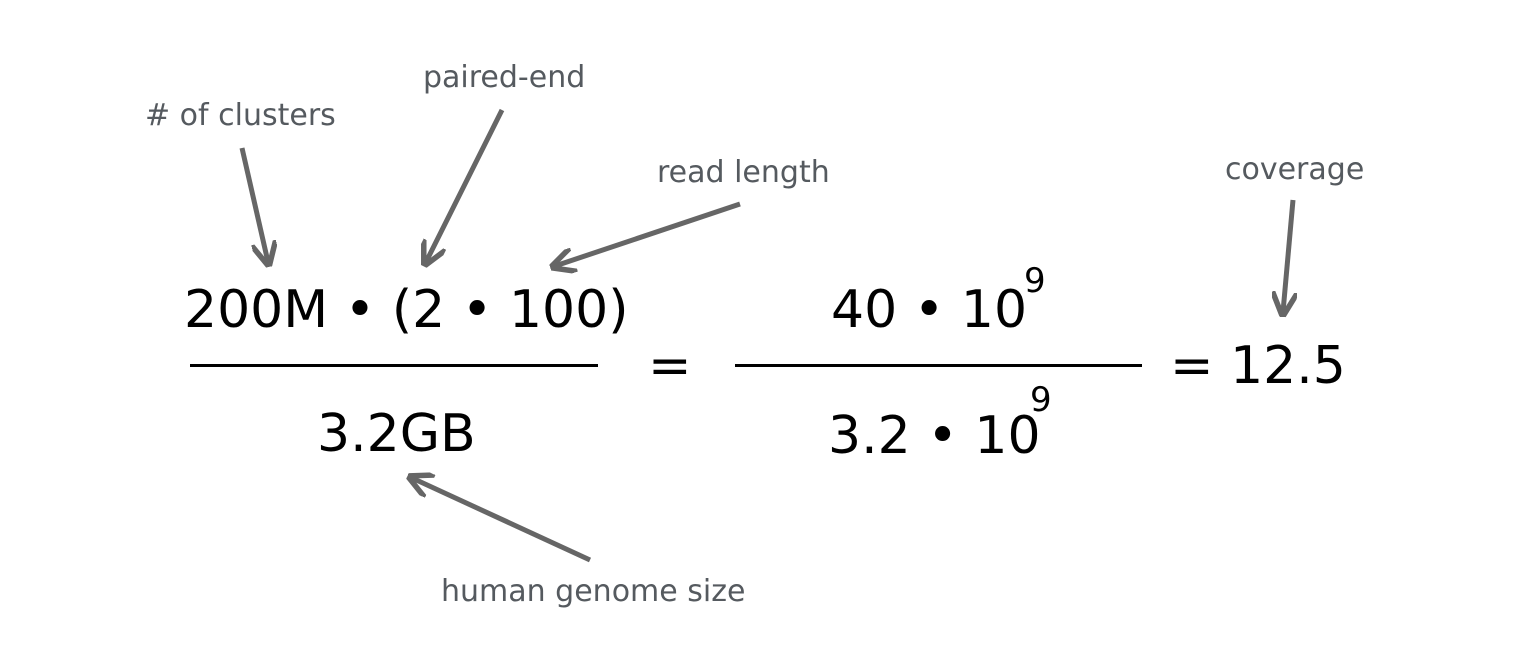  I want to click on denominator-genome-size: 3.2GB, so click(396, 434).